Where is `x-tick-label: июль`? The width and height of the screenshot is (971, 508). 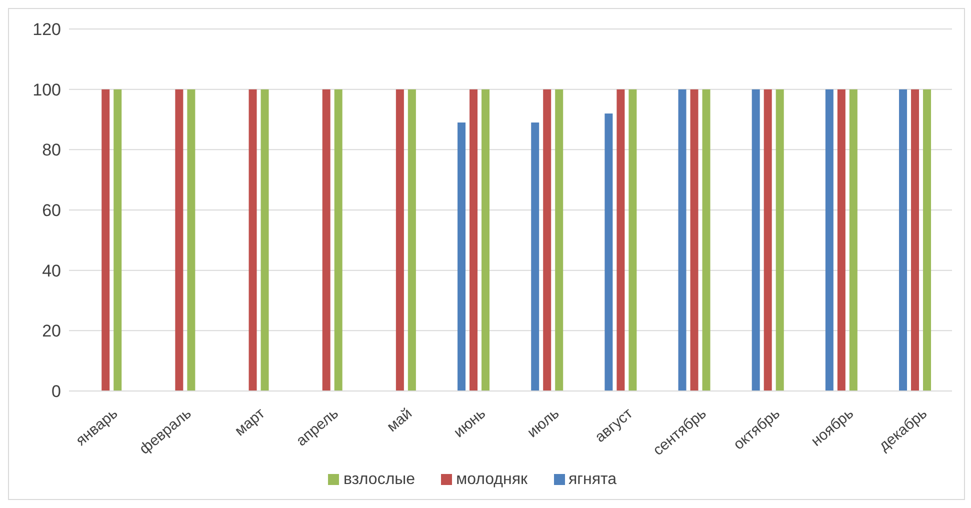 x-tick-label: июль is located at coordinates (543, 423).